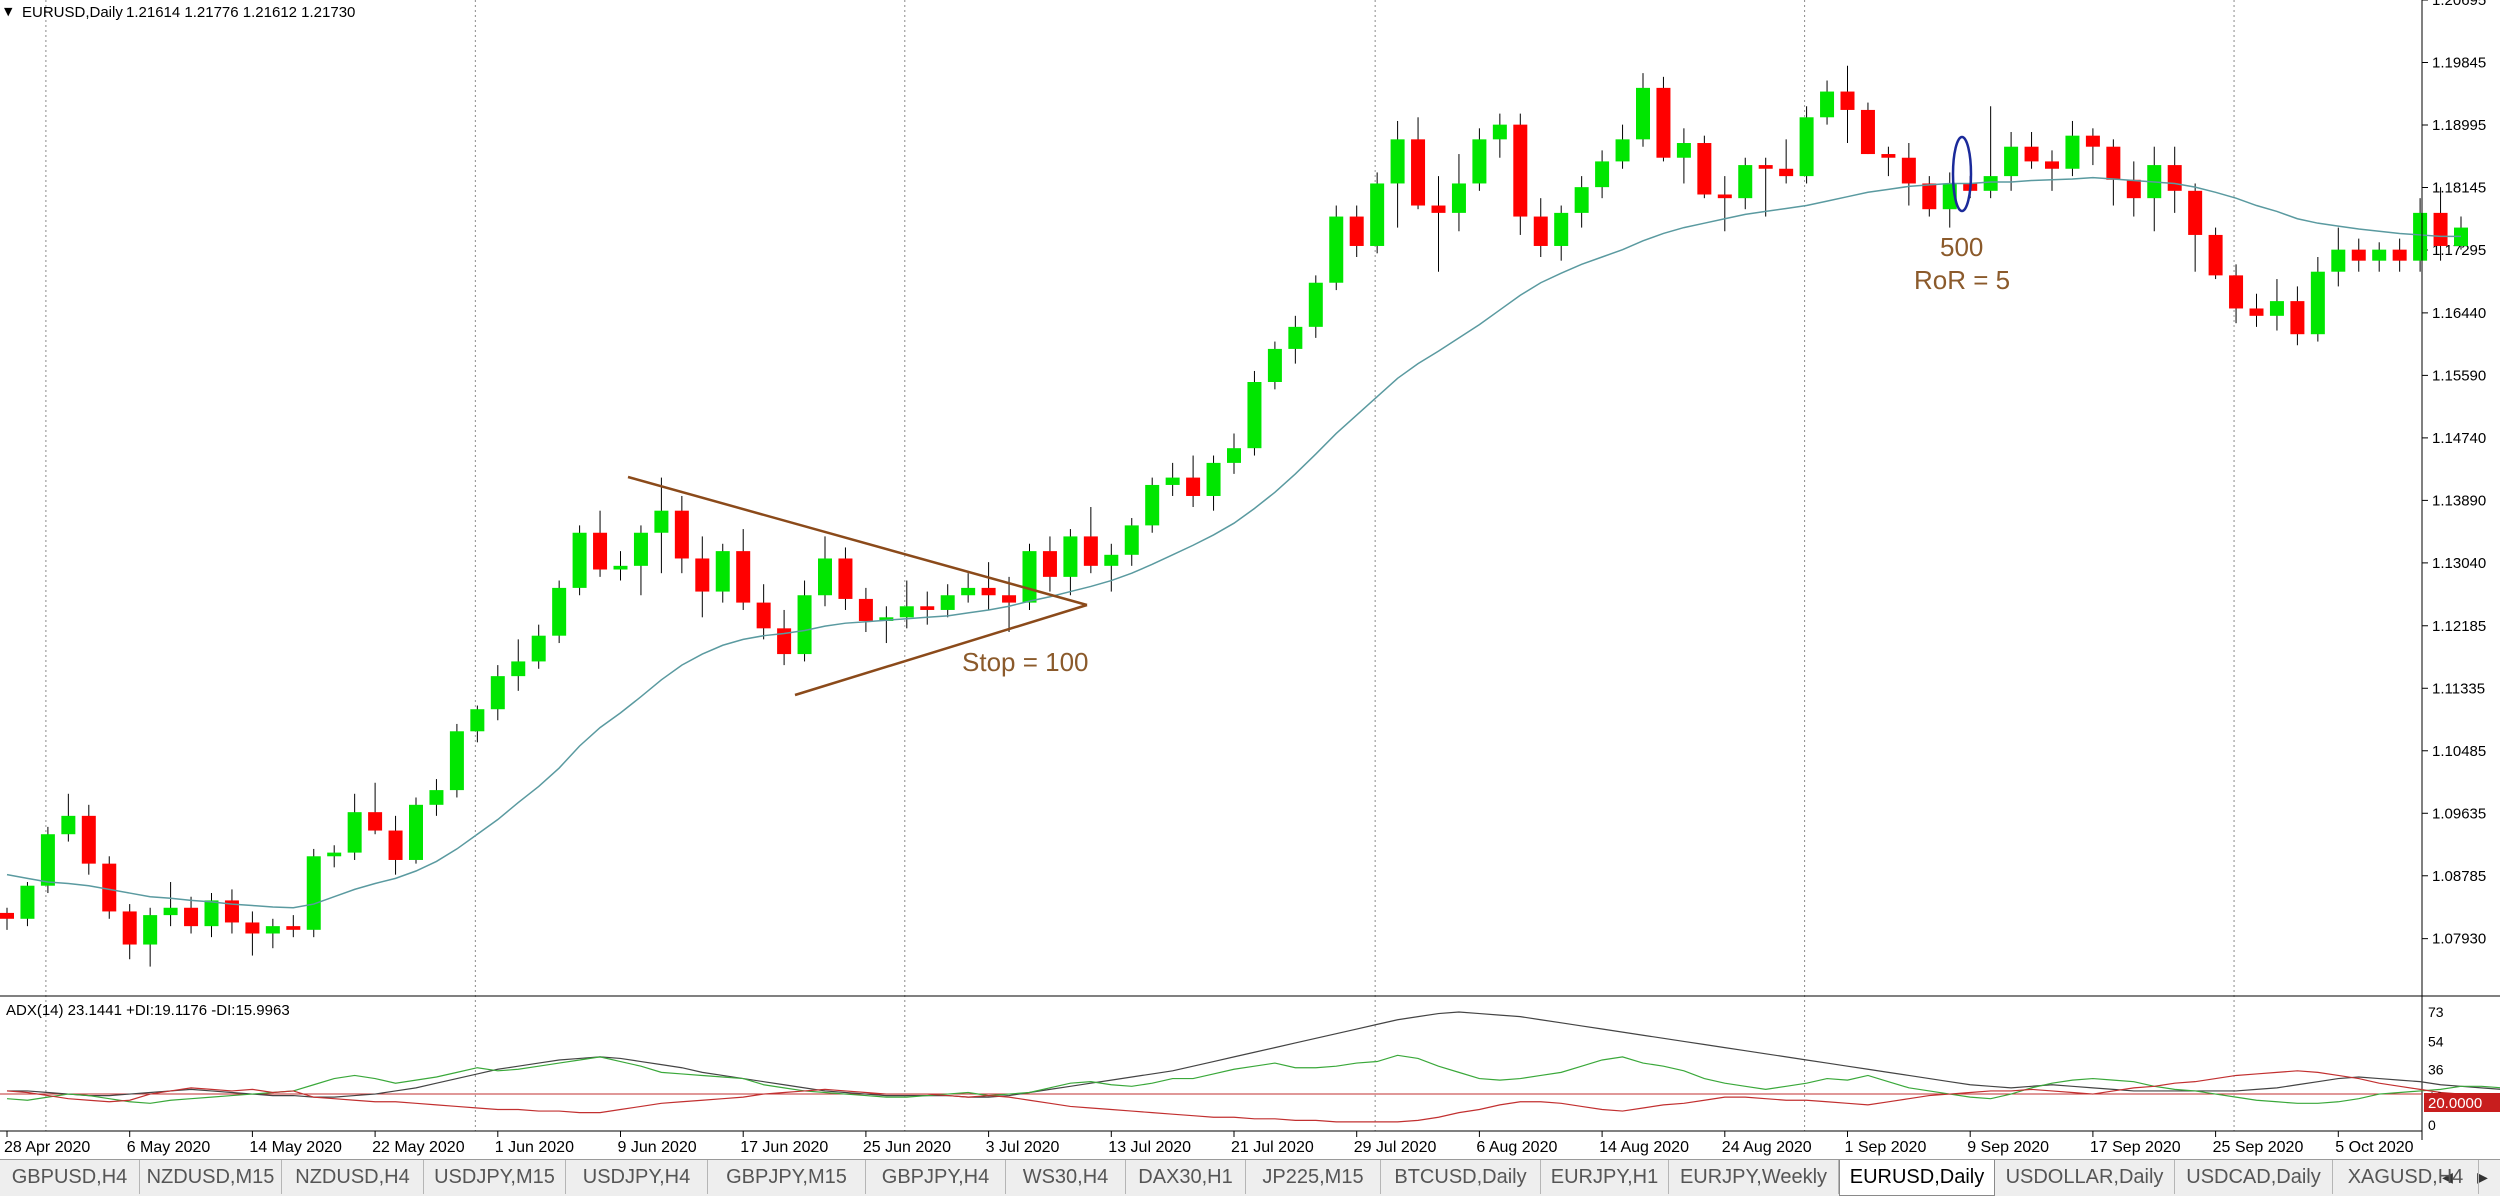 The image size is (2500, 1196). What do you see at coordinates (2436, 1012) in the screenshot?
I see `adx-tick-label: 73` at bounding box center [2436, 1012].